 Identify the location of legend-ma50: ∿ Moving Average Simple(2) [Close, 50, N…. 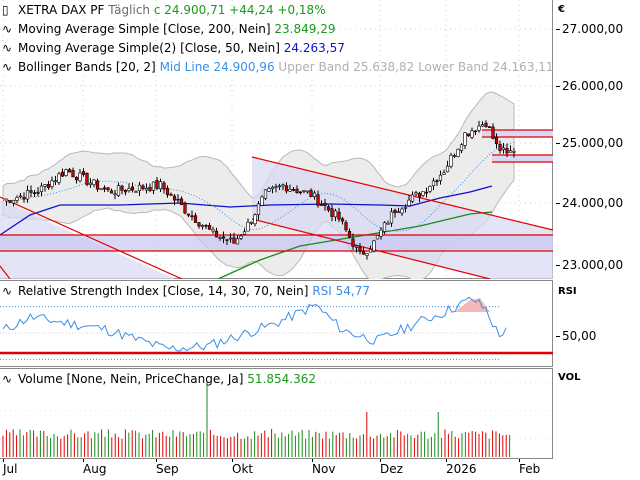
(278, 48).